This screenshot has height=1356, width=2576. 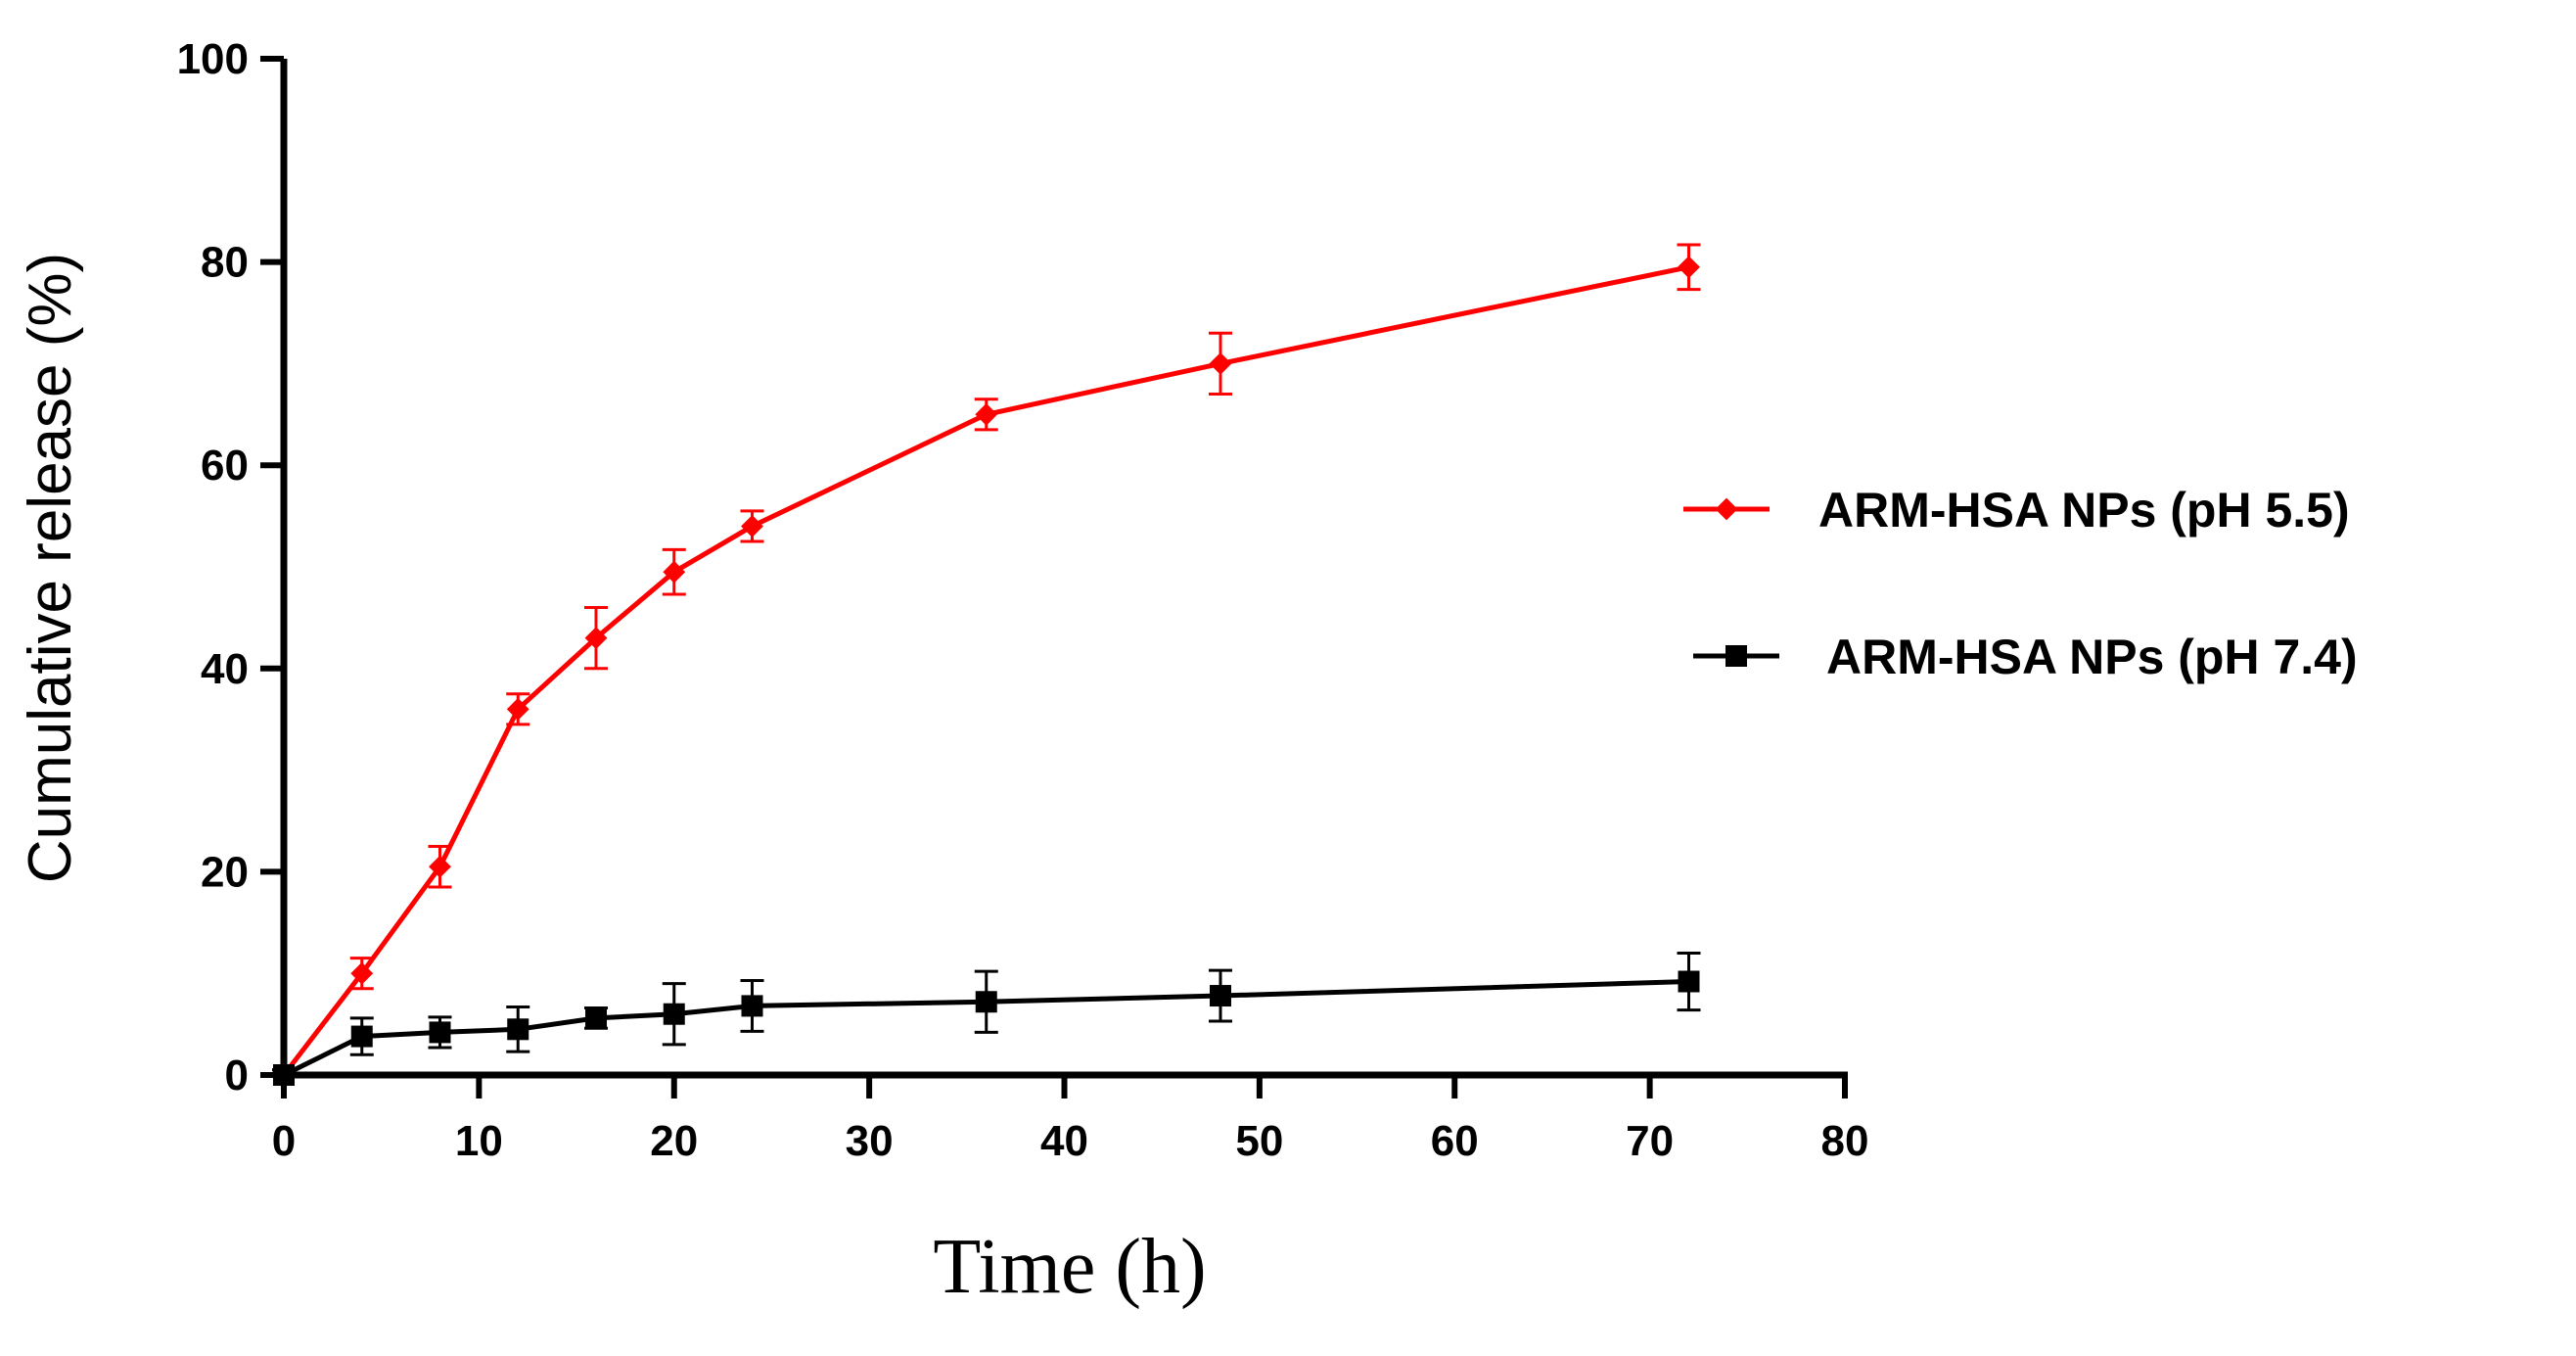 I want to click on legend: ARM-HSA NPs (pH 5.5) ARM-HSA NPs (pH 7.4), so click(x=2021, y=584).